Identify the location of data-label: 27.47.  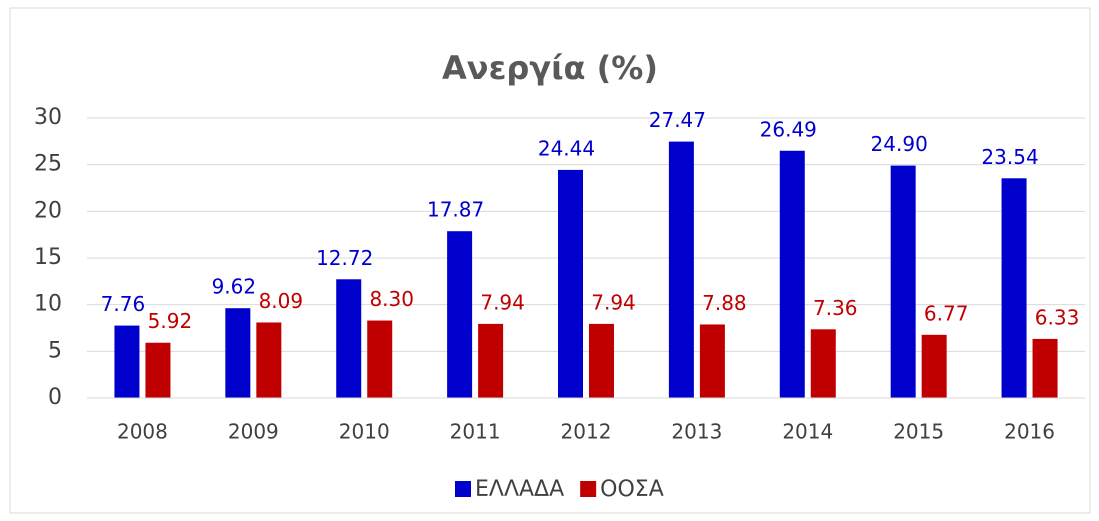
(677, 120).